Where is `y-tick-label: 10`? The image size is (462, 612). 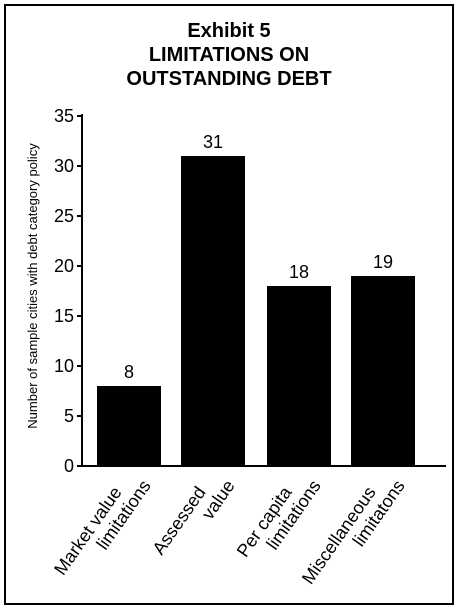 y-tick-label: 10 is located at coordinates (64, 366).